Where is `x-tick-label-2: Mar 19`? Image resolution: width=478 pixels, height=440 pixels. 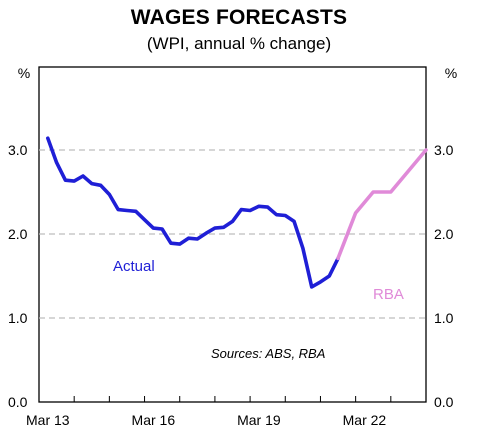 x-tick-label-2: Mar 19 is located at coordinates (259, 420).